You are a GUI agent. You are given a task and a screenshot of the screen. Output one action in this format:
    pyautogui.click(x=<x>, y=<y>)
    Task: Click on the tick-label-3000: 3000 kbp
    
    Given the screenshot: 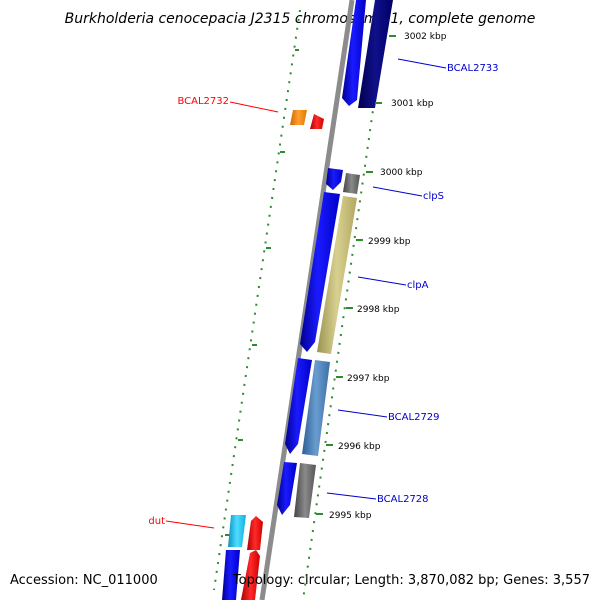 What is the action you would take?
    pyautogui.click(x=401, y=173)
    